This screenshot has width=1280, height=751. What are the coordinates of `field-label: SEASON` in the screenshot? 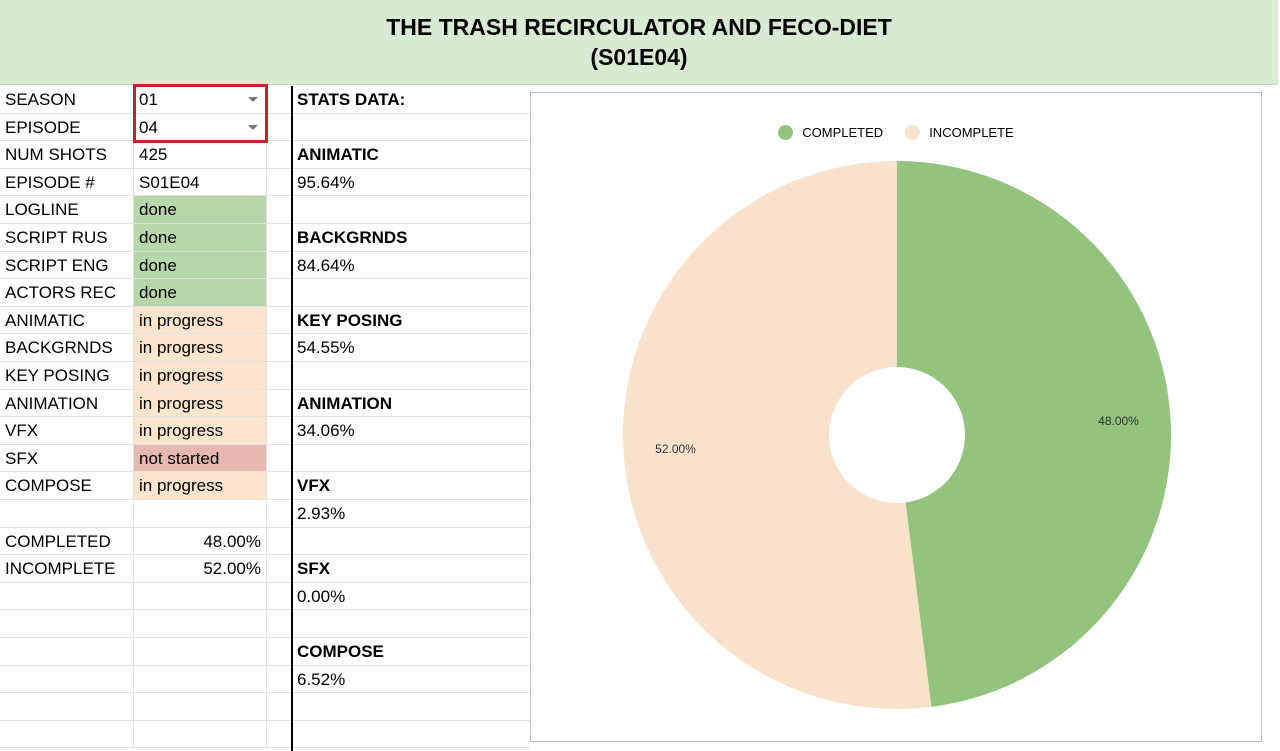 It's located at (67, 100).